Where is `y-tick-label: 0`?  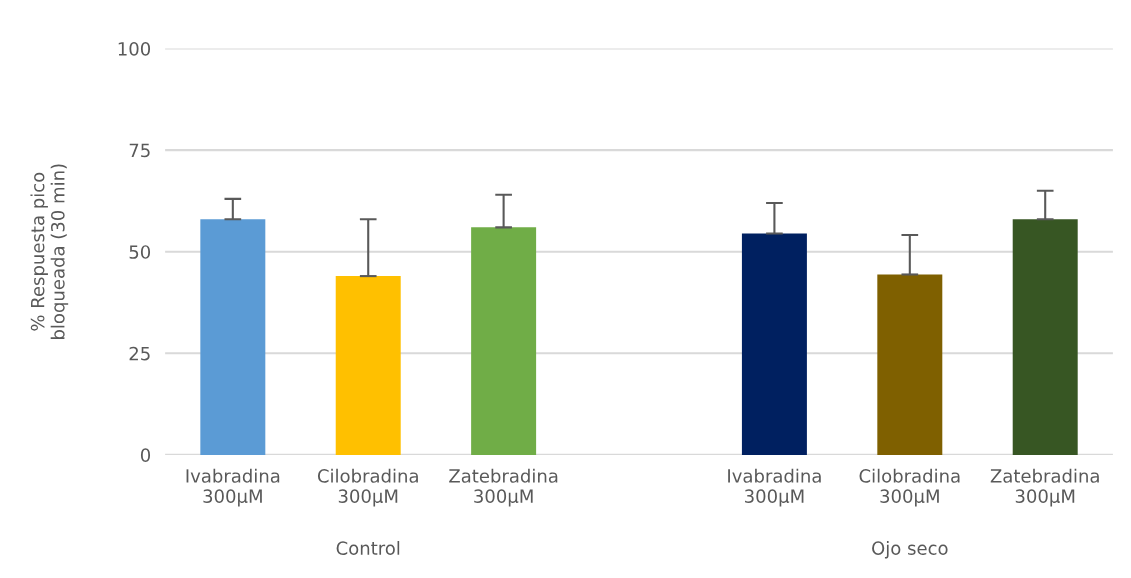 y-tick-label: 0 is located at coordinates (145, 455).